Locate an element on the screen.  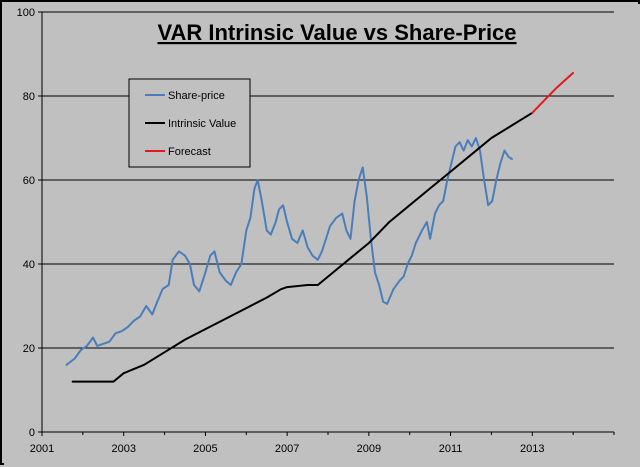
legend-label-share-price: Share-price is located at coordinates (196, 96).